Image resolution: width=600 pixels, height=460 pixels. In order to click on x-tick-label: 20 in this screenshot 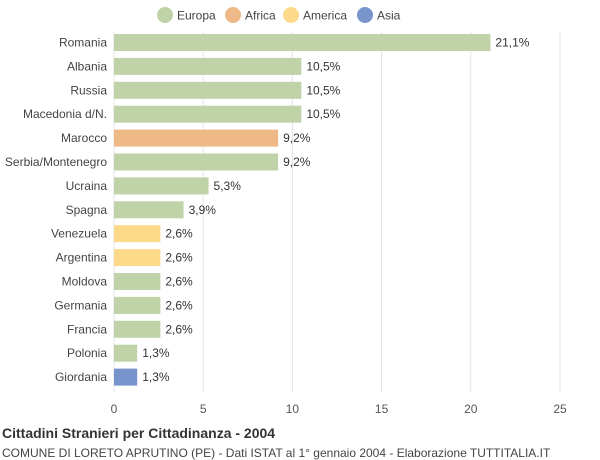, I will do `click(471, 409)`.